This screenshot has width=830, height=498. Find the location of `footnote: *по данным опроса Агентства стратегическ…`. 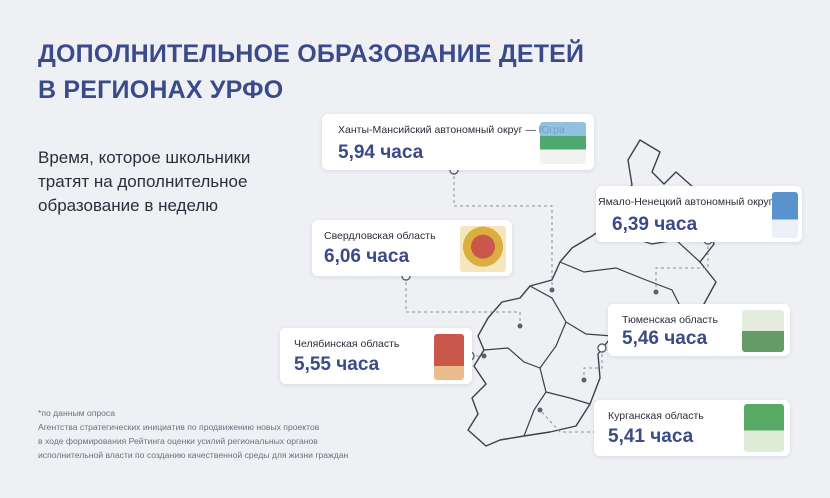

footnote: *по данным опроса Агентства стратегическ… is located at coordinates (238, 434).